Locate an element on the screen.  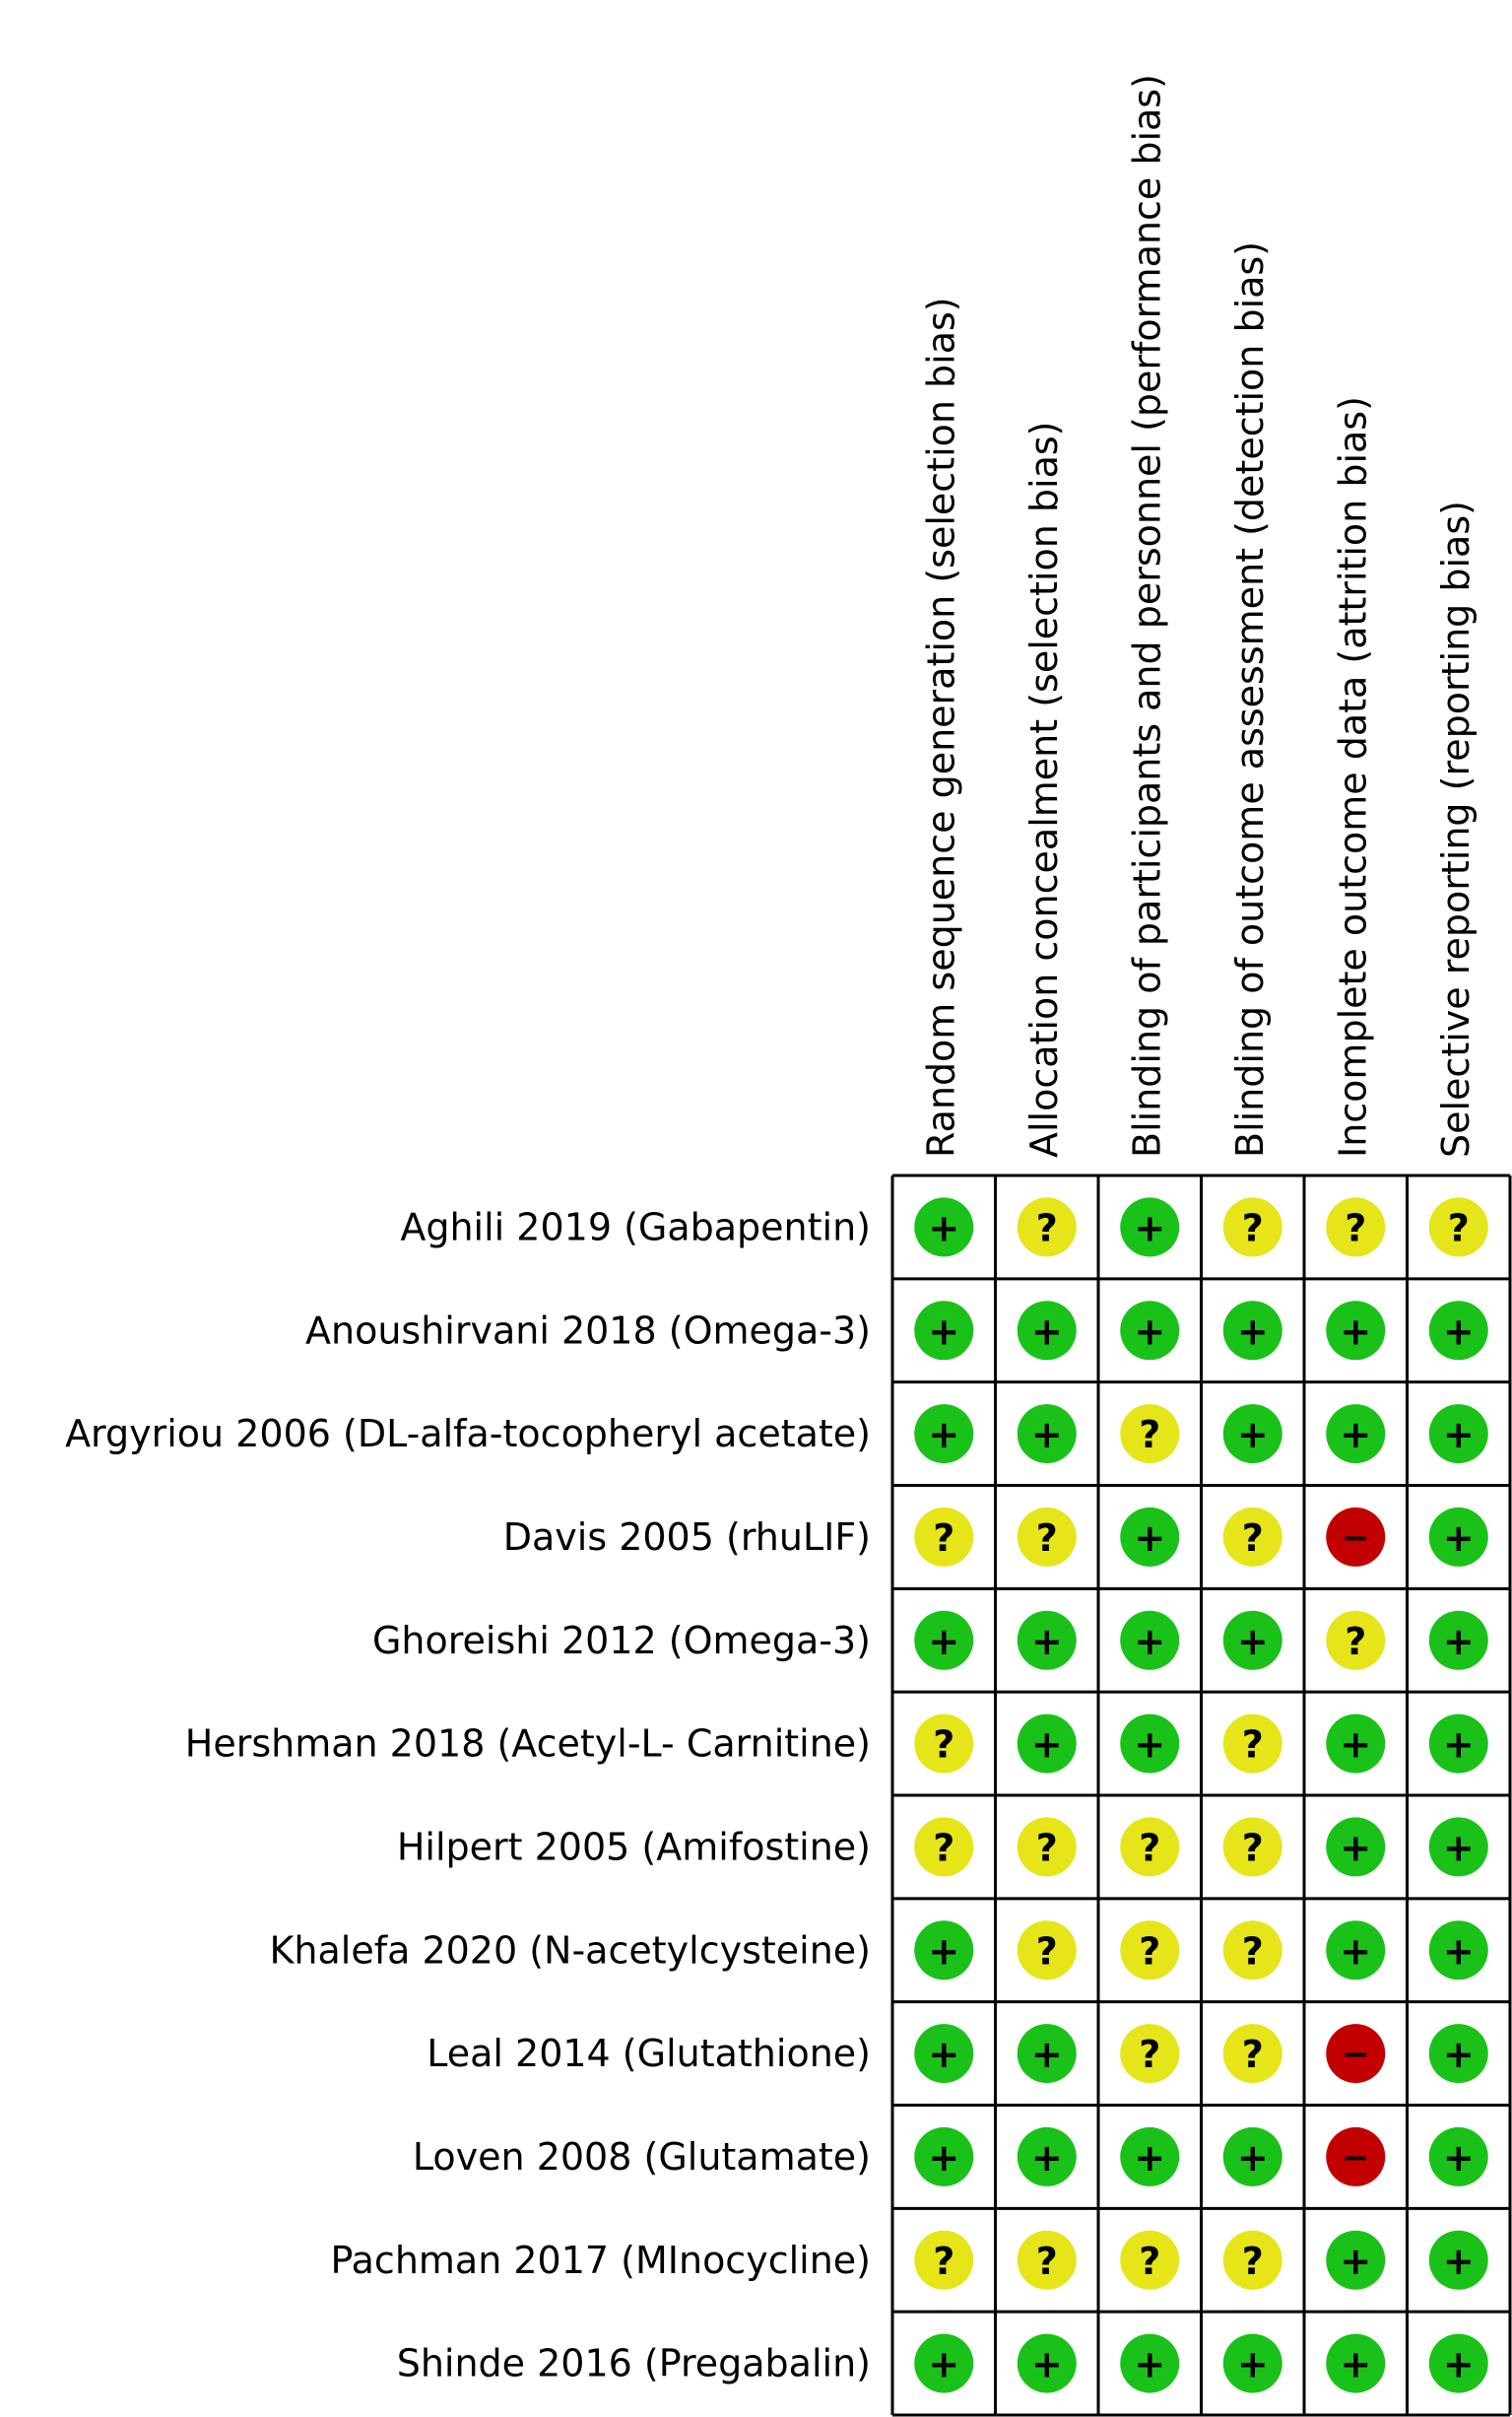
study-label: Anoushirvani 2018 (Omega-3) is located at coordinates (588, 1330).